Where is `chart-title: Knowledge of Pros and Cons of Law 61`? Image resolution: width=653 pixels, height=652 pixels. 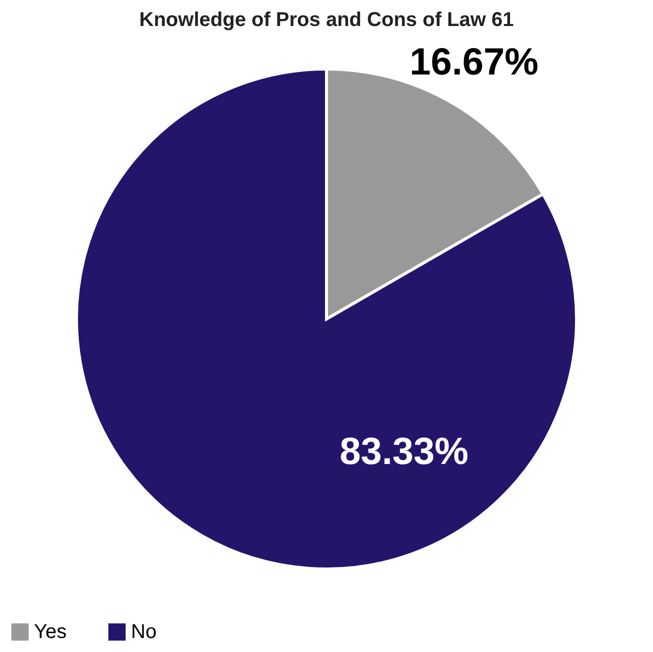
chart-title: Knowledge of Pros and Cons of Law 61 is located at coordinates (326, 20).